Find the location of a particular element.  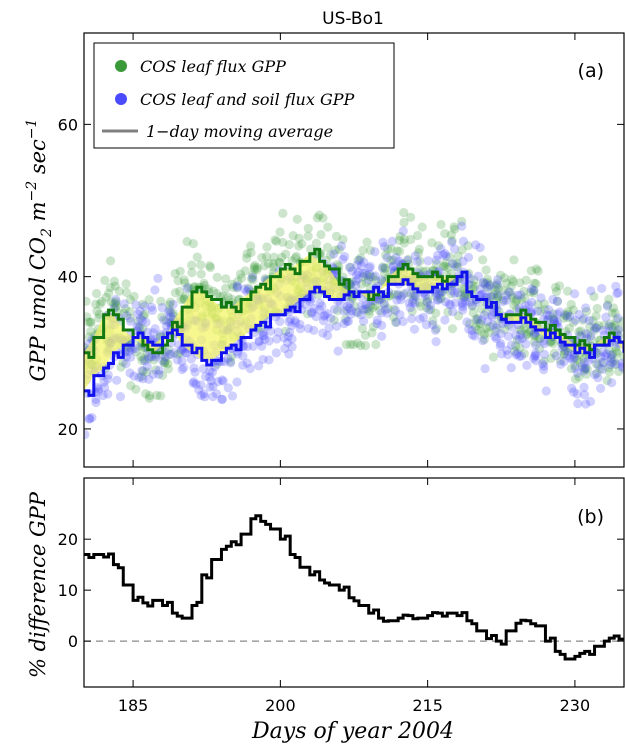

y-tick-label-a: 60 is located at coordinates (68, 124).